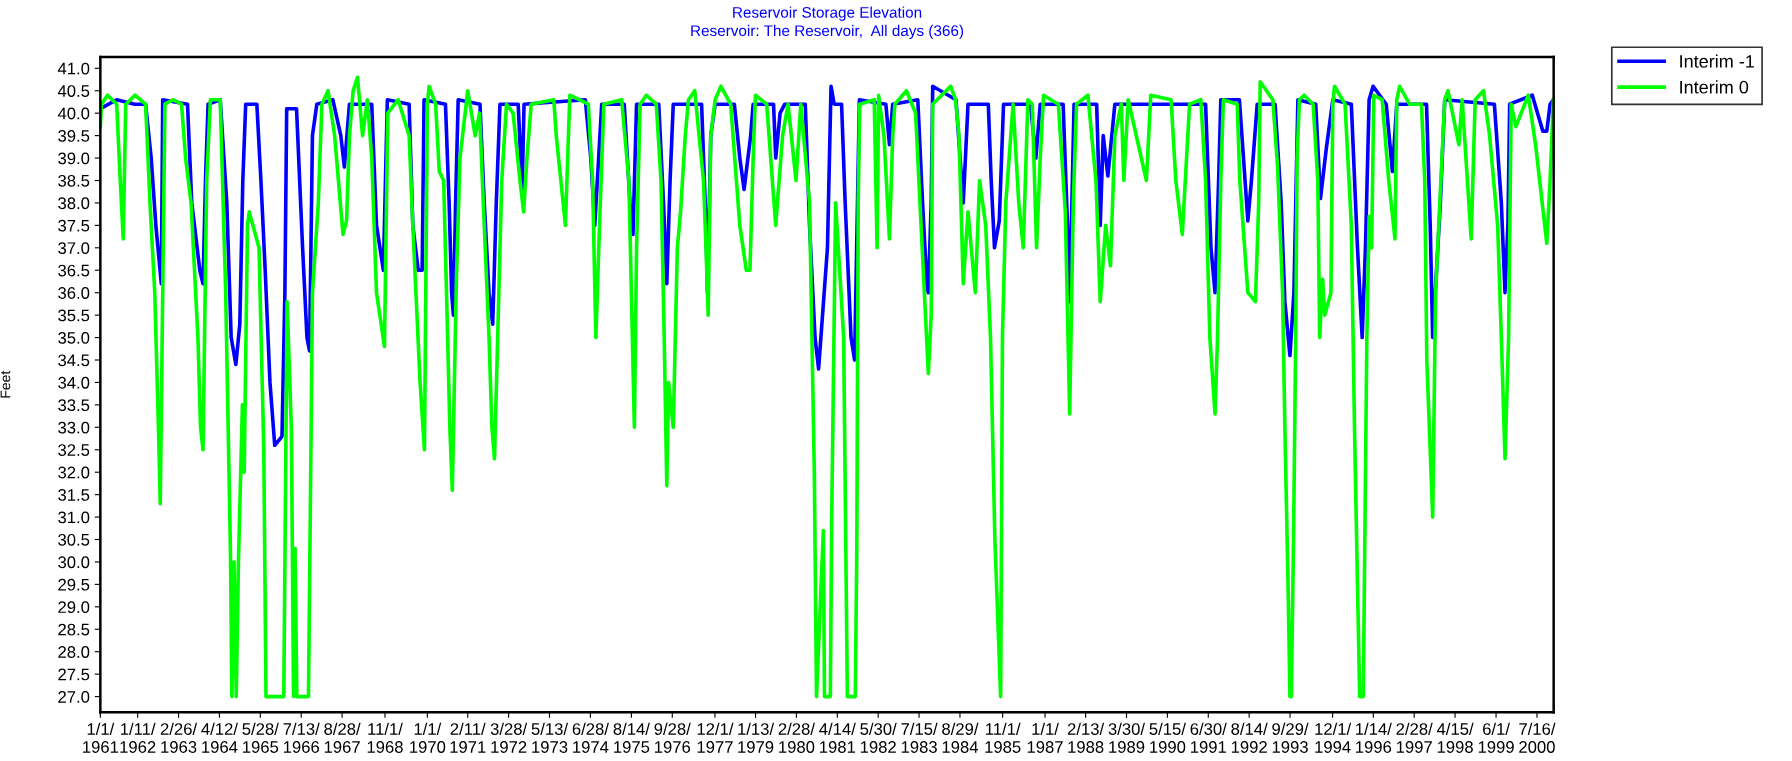 This screenshot has height=761, width=1792. What do you see at coordinates (74, 495) in the screenshot?
I see `y-tick-label: 31.5` at bounding box center [74, 495].